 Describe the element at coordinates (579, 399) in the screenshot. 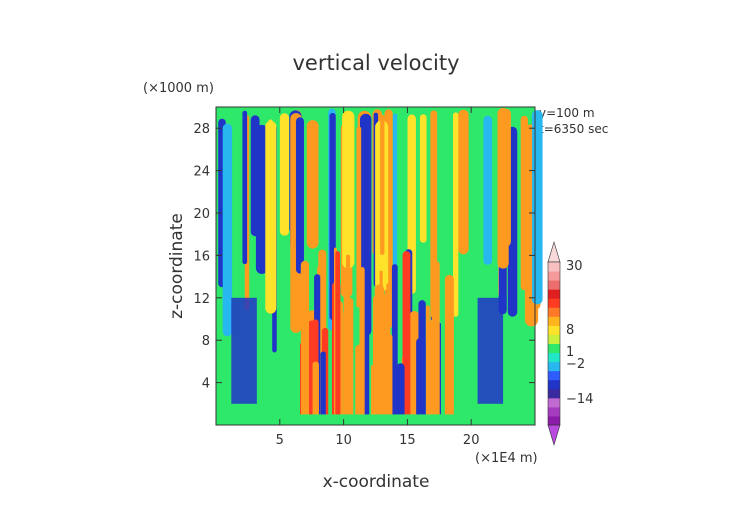

I see `colorbar-label: −14` at that location.